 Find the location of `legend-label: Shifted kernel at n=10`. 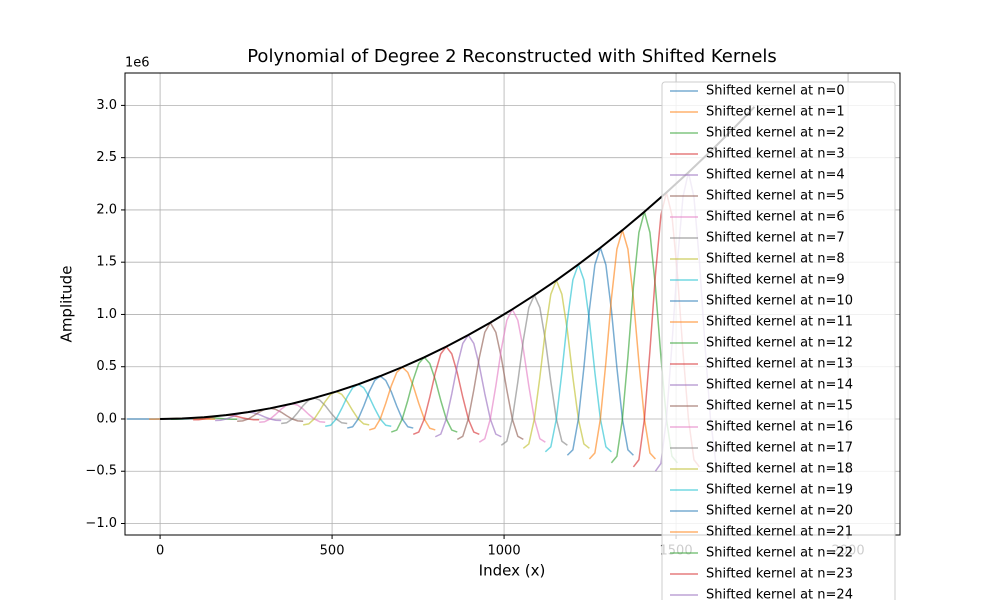

legend-label: Shifted kernel at n=10 is located at coordinates (779, 301).